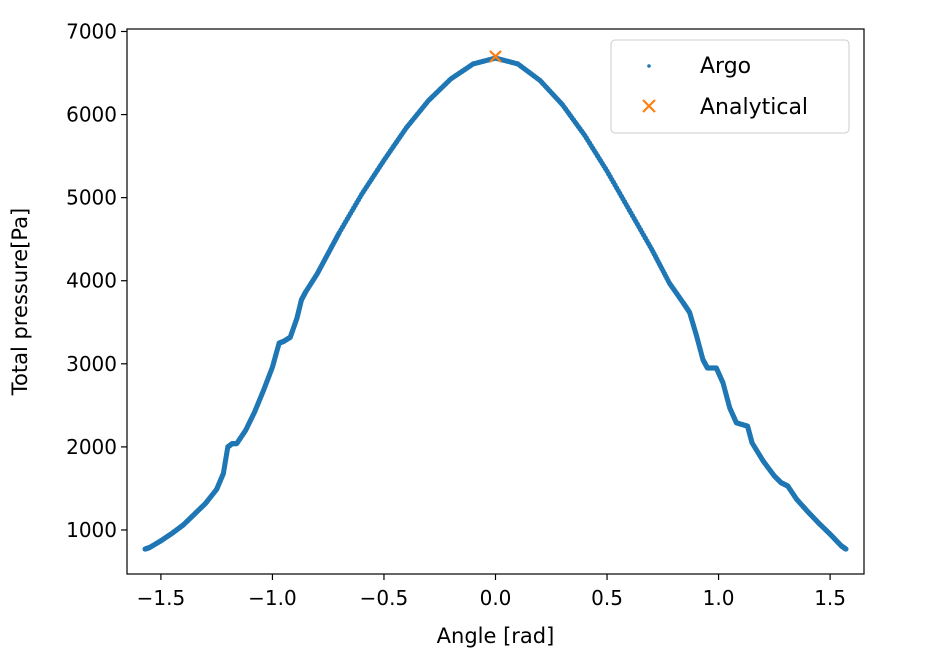  What do you see at coordinates (161, 598) in the screenshot?
I see `x-tick-label: −1.5` at bounding box center [161, 598].